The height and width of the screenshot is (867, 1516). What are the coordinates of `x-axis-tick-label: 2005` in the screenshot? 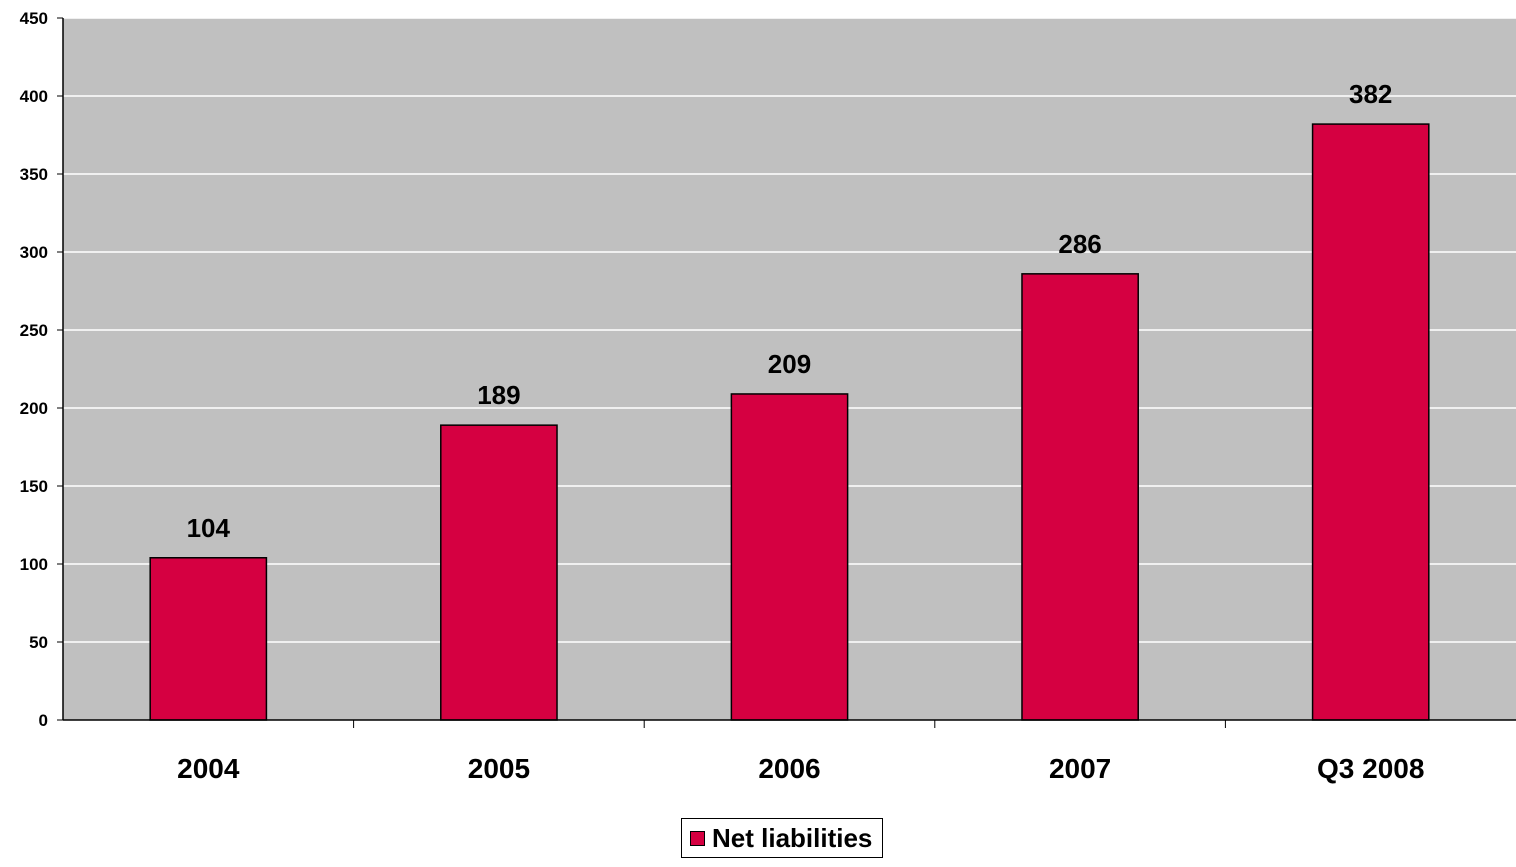 It's located at (499, 768).